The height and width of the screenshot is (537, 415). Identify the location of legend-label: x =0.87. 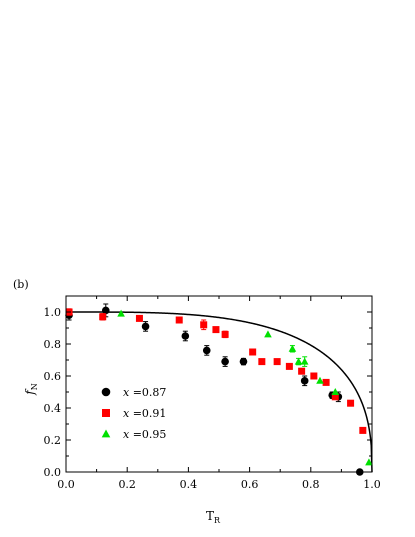
(144, 392).